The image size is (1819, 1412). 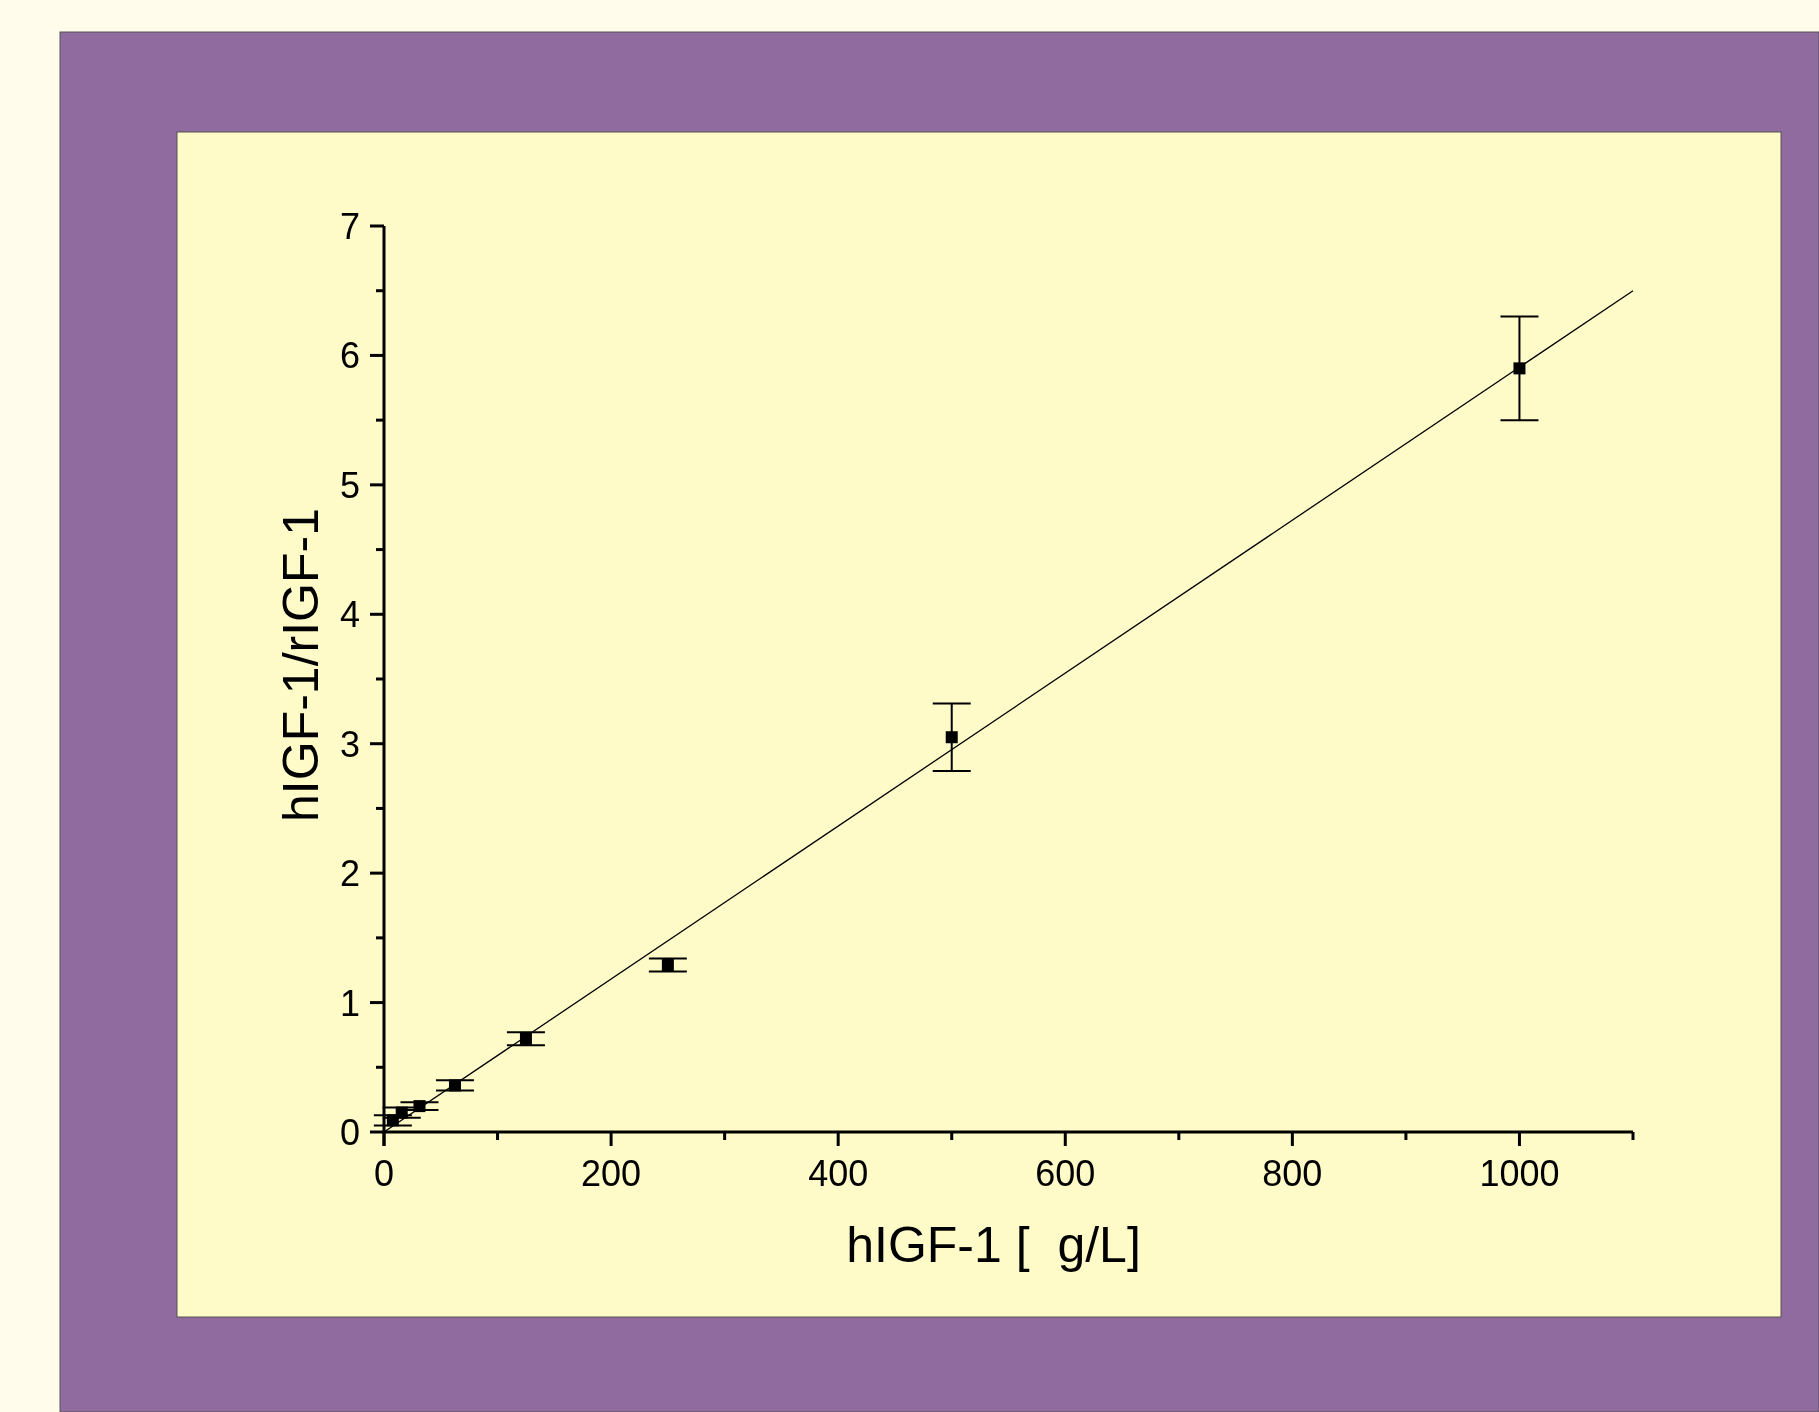 What do you see at coordinates (349, 1132) in the screenshot?
I see `y-tick-label: 0` at bounding box center [349, 1132].